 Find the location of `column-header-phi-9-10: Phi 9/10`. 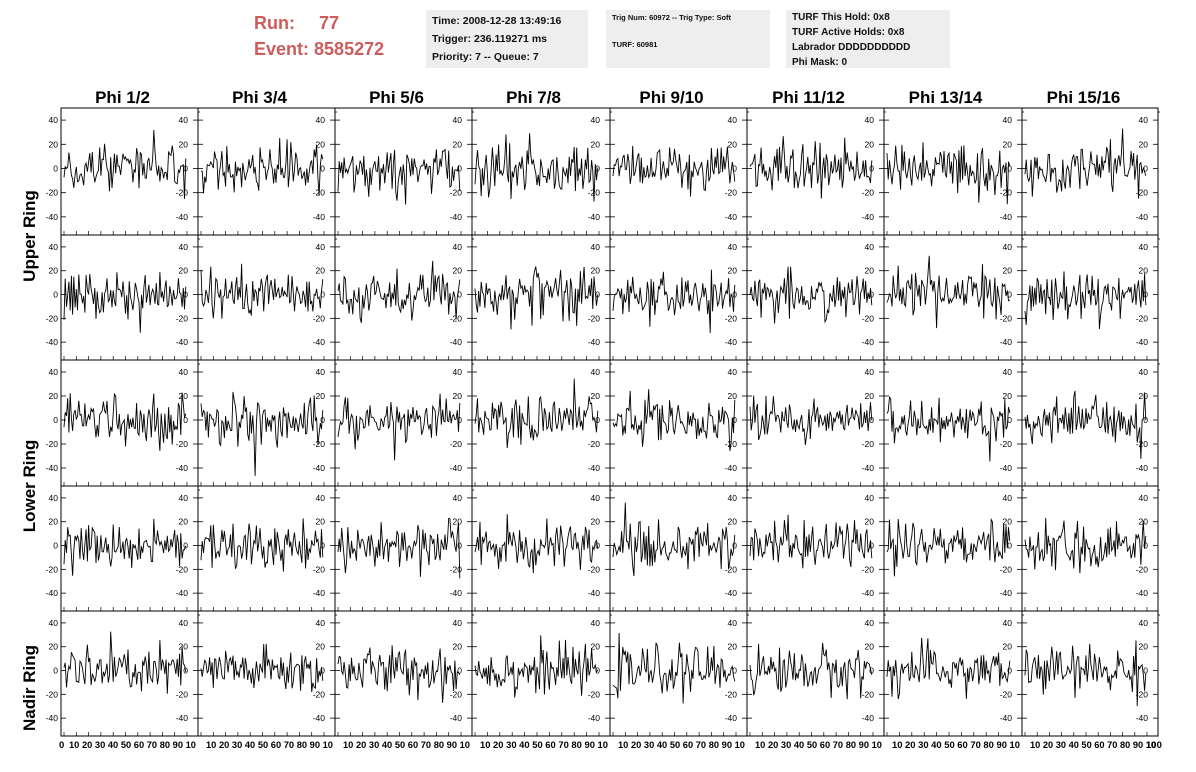

column-header-phi-9-10: Phi 9/10 is located at coordinates (671, 97).